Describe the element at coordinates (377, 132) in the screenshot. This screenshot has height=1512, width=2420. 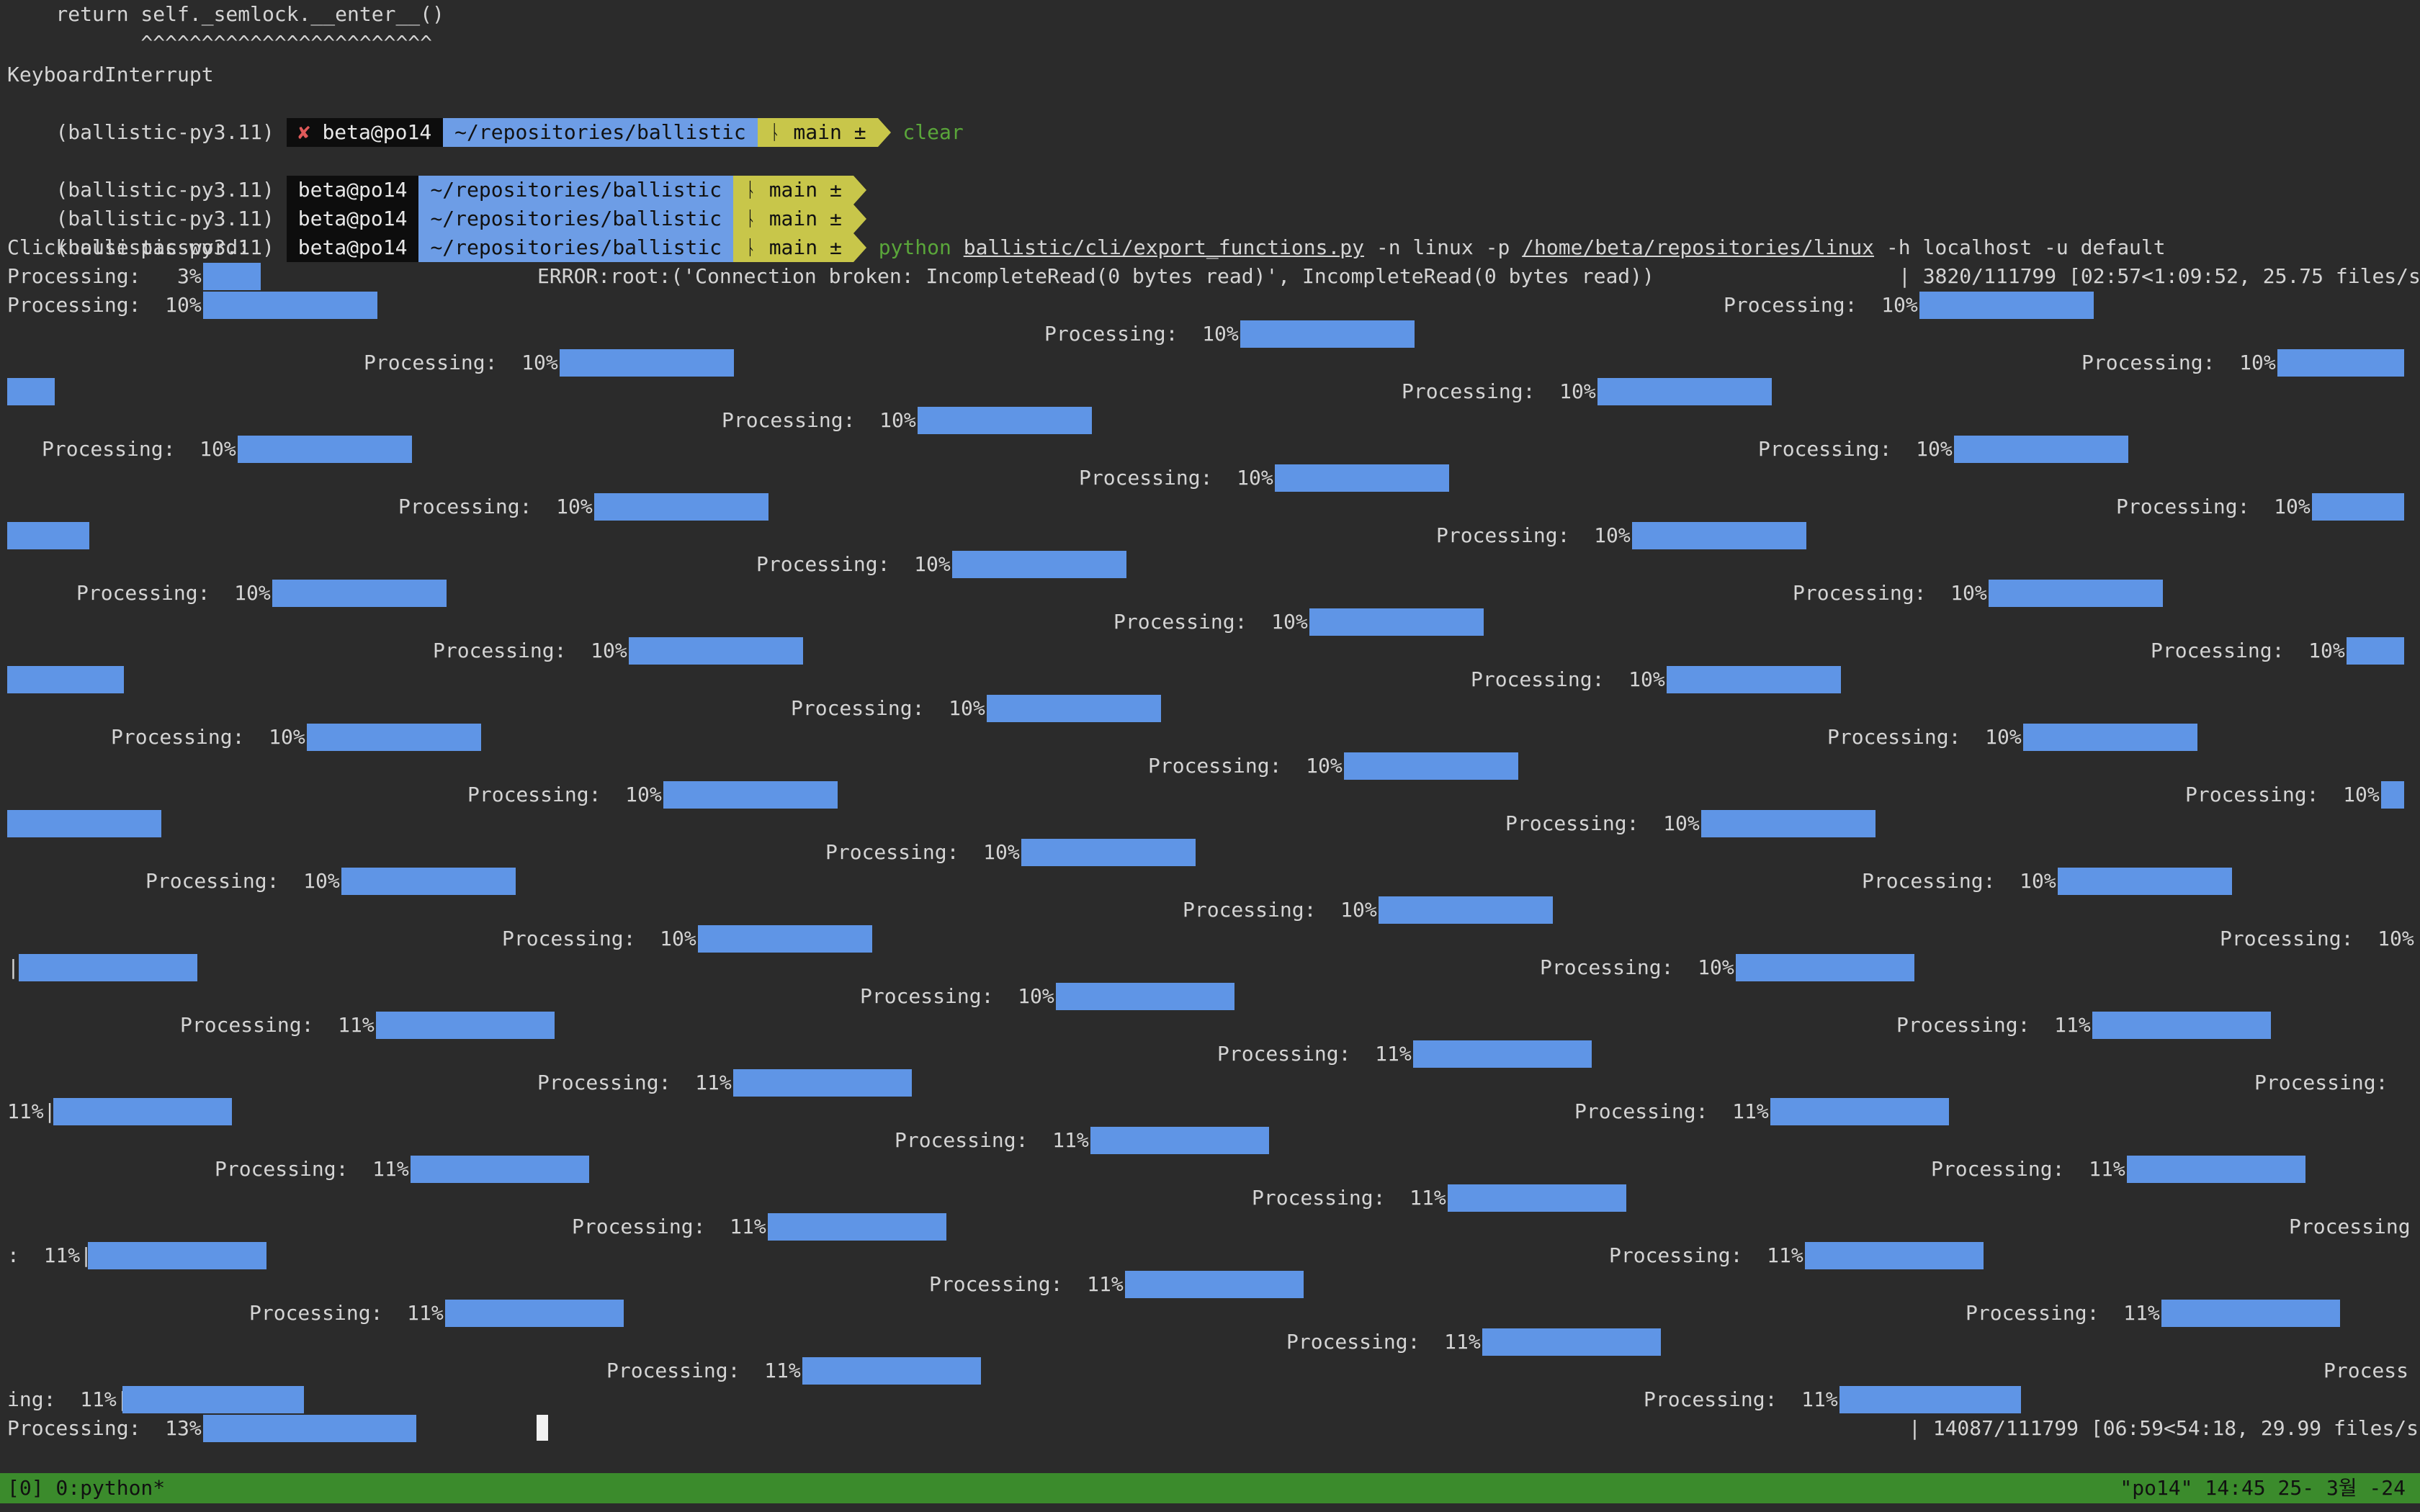
I see `user-host: beta@po14` at that location.